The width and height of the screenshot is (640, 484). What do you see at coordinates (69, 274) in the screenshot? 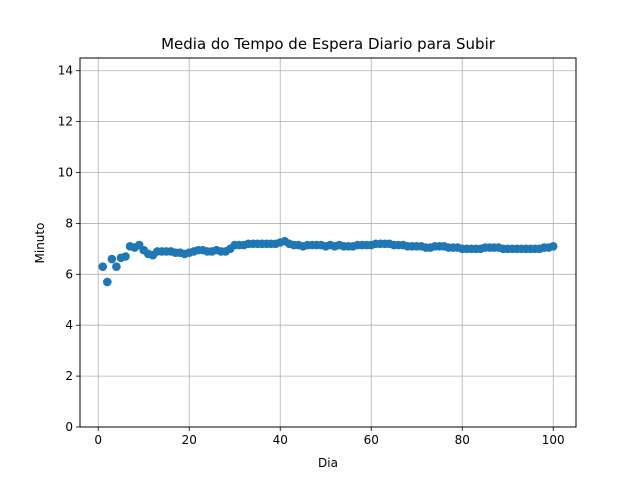
I see `y-tick-label: 6` at bounding box center [69, 274].